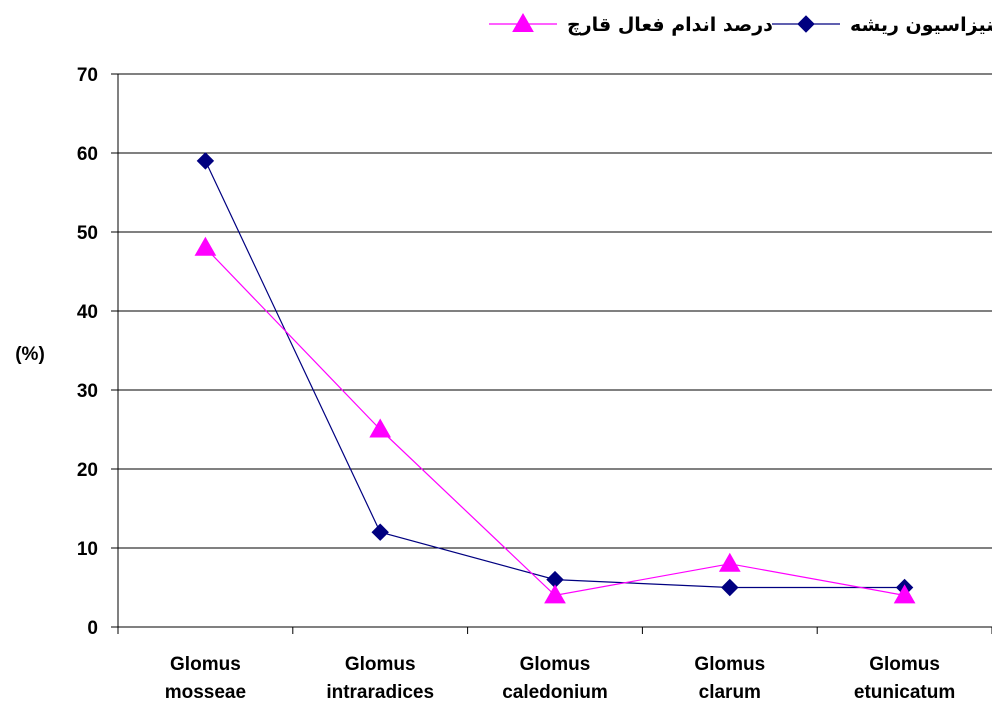 The image size is (992, 706). Describe the element at coordinates (87, 470) in the screenshot. I see `y-tick-label: 20` at that location.